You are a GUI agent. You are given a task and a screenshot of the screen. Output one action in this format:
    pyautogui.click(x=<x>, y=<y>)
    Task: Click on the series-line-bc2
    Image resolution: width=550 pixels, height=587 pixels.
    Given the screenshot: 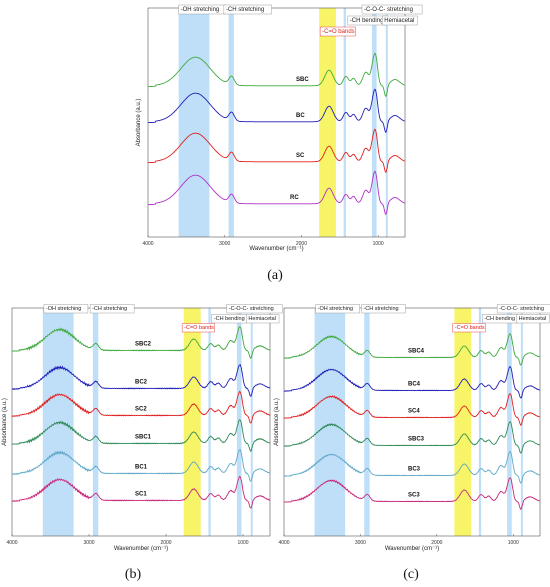 What is the action you would take?
    pyautogui.click(x=141, y=380)
    